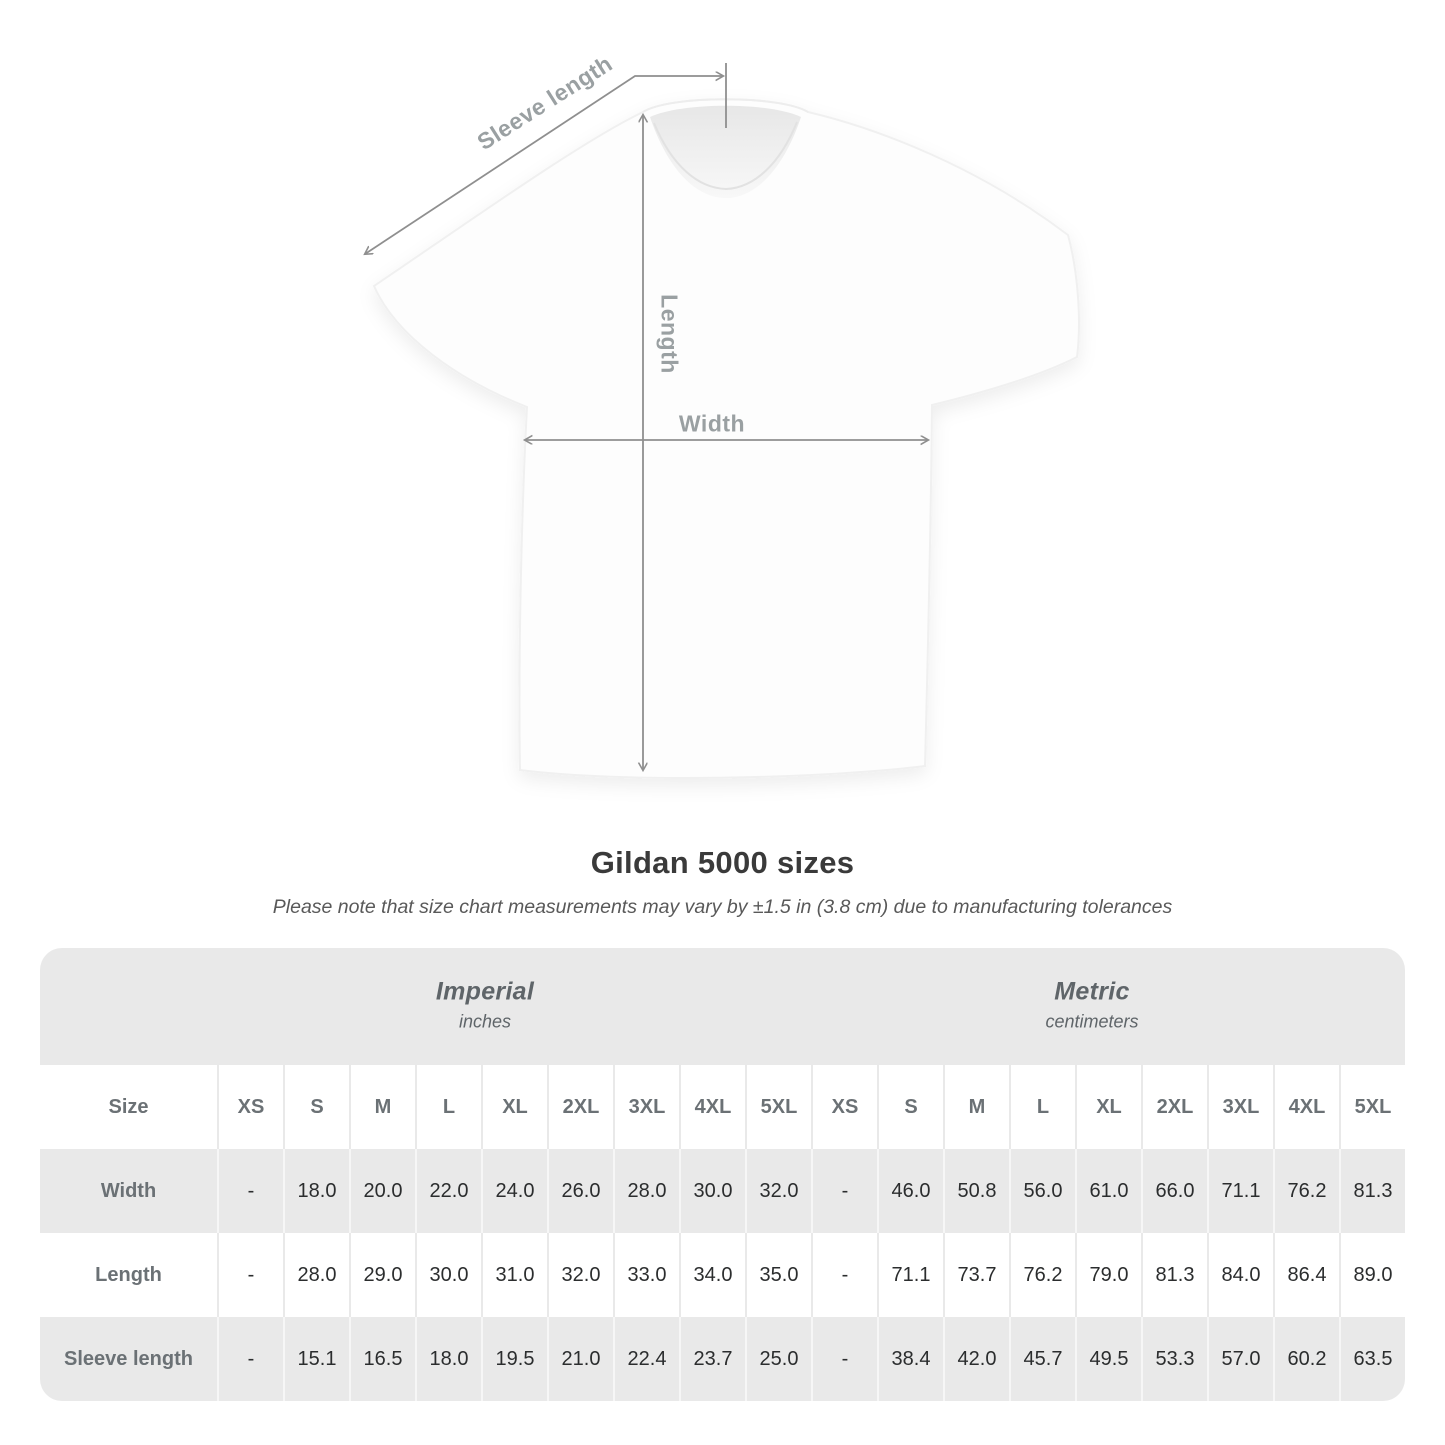 Image resolution: width=1445 pixels, height=1445 pixels. What do you see at coordinates (382, 1191) in the screenshot?
I see `measurement-cell: 20.0` at bounding box center [382, 1191].